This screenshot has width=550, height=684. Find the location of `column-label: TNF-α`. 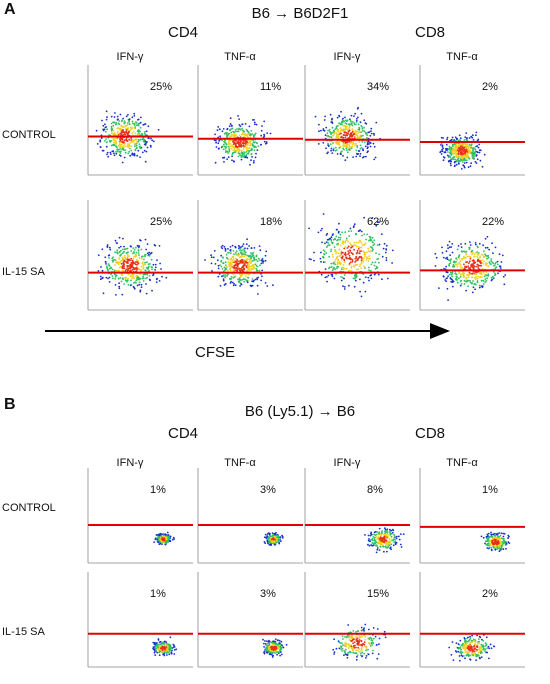

column-label: TNF-α is located at coordinates (240, 57).